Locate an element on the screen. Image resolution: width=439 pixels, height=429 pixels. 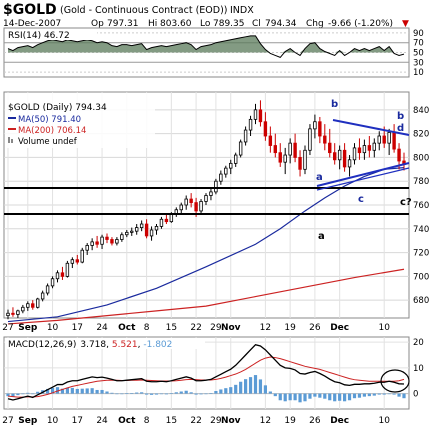
macd-label: MACD(12,26,9) 3.718, 5.521, -1.802 is located at coordinates (90, 345).